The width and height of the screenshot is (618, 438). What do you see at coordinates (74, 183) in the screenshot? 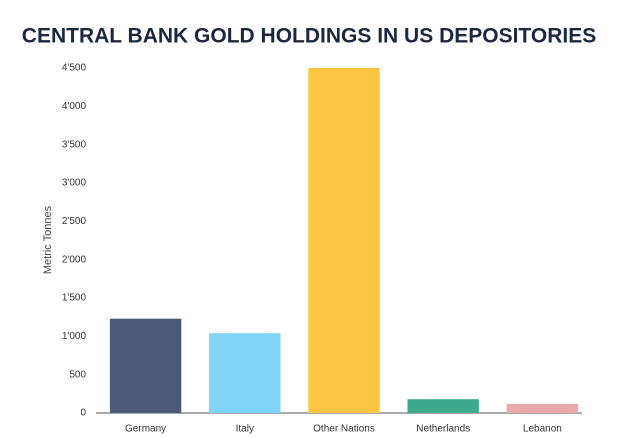
I see `y-tick-label: 3'000` at bounding box center [74, 183].